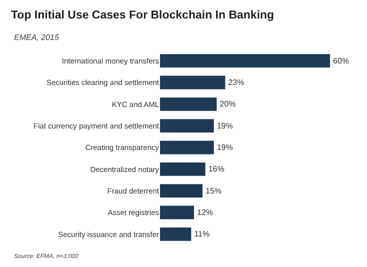 The image size is (367, 267). I want to click on data-label: 20%, so click(228, 104).